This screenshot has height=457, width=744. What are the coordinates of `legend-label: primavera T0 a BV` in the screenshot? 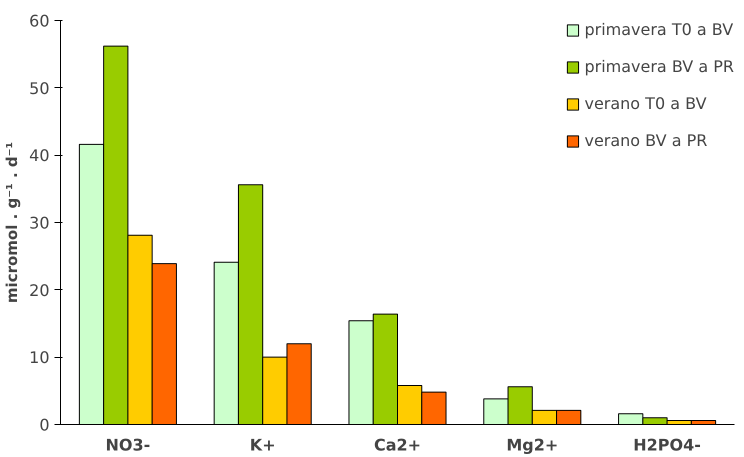 It's located at (659, 29).